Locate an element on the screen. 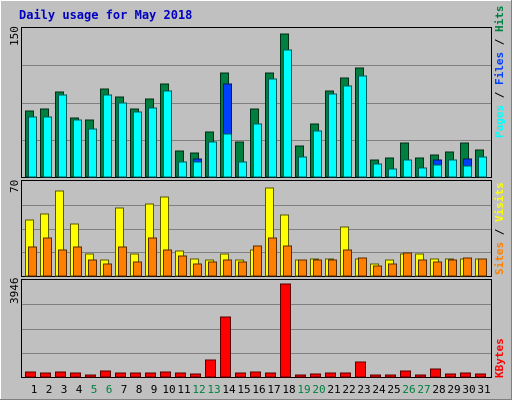 This screenshot has width=512, height=400. legend-sep-2: / is located at coordinates (499, 42).